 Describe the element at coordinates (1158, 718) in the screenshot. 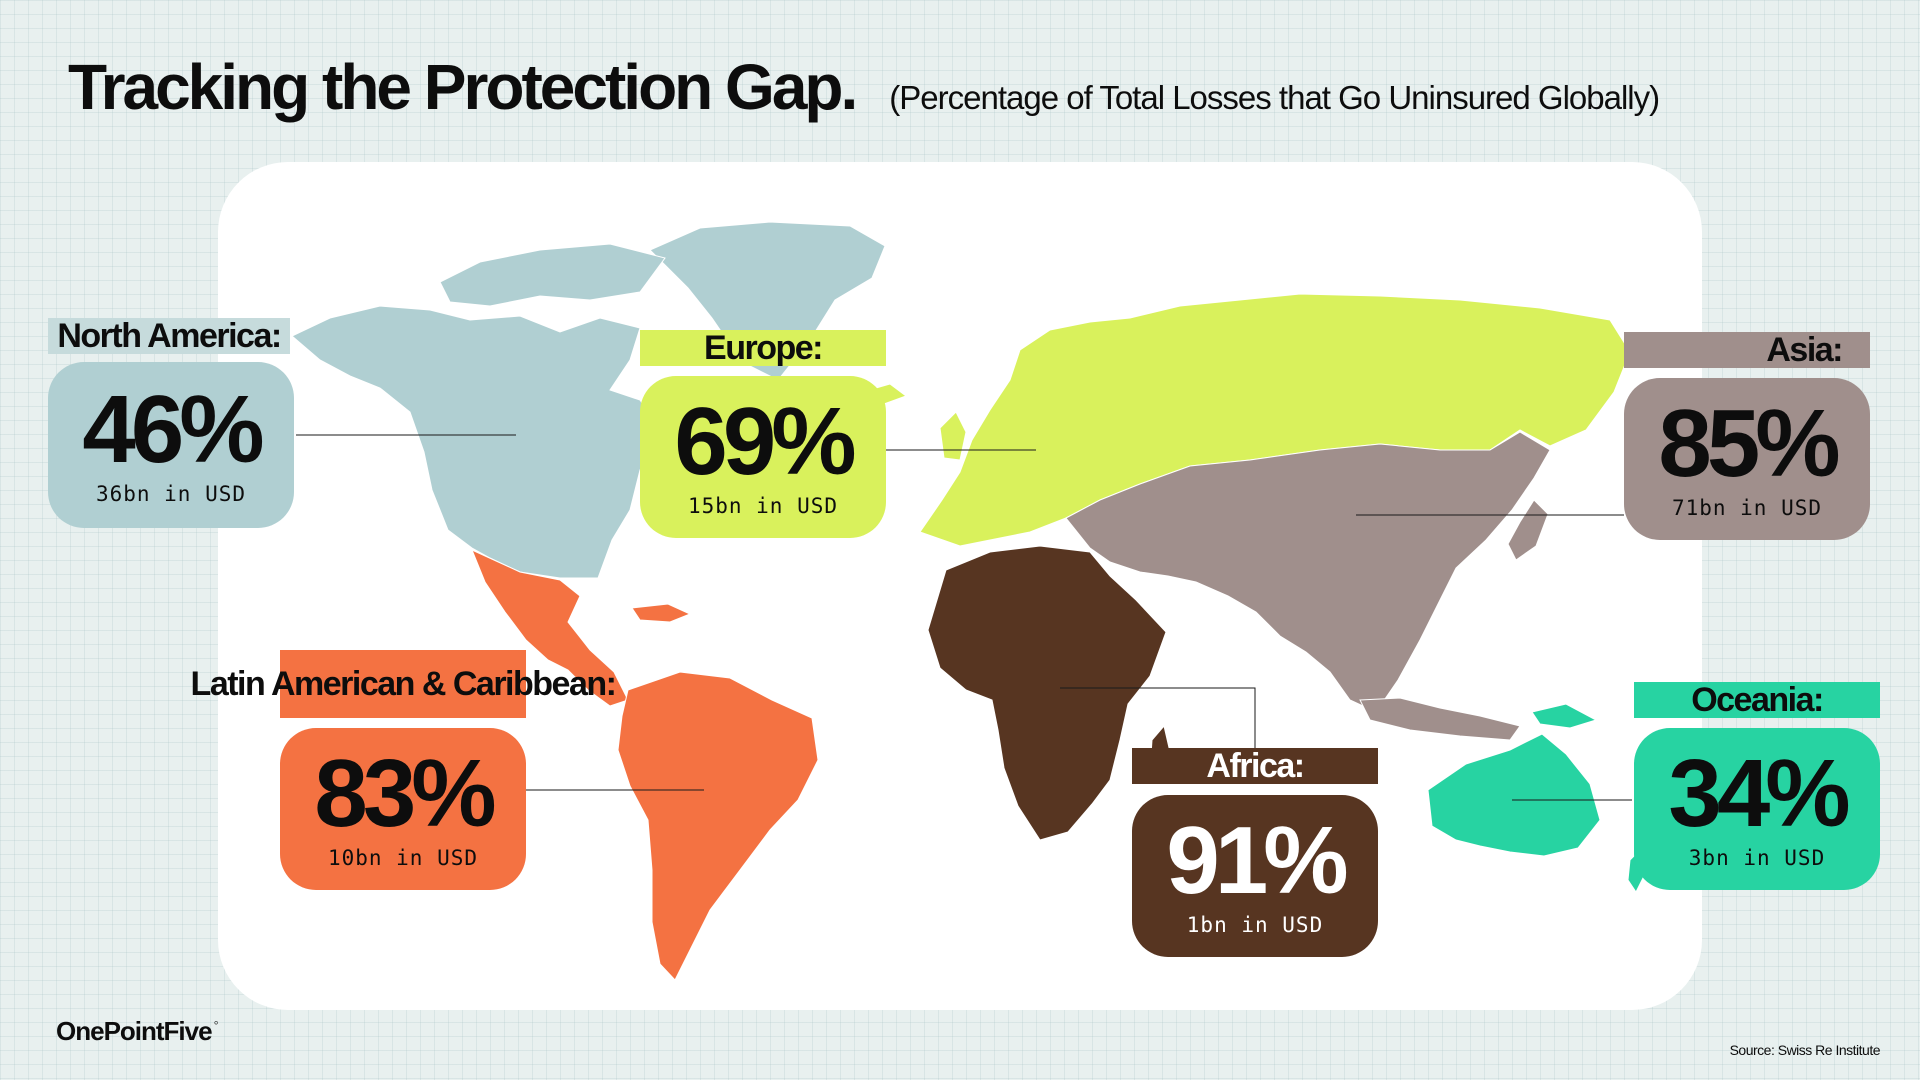

I see `leader-africa` at that location.